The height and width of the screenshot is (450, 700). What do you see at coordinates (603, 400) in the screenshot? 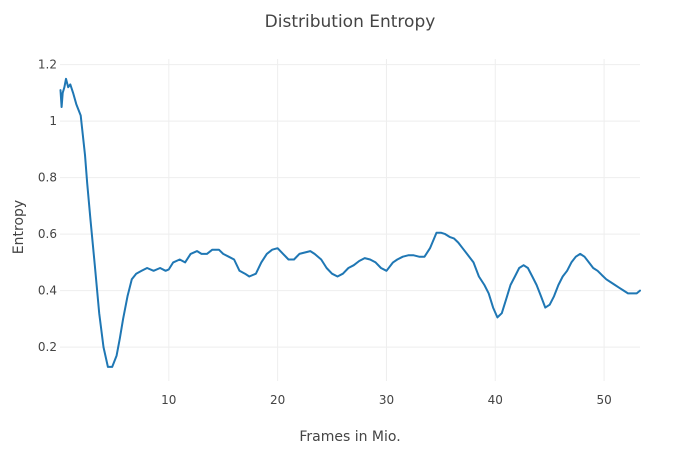
I see `x-tick-label: 50` at bounding box center [603, 400].